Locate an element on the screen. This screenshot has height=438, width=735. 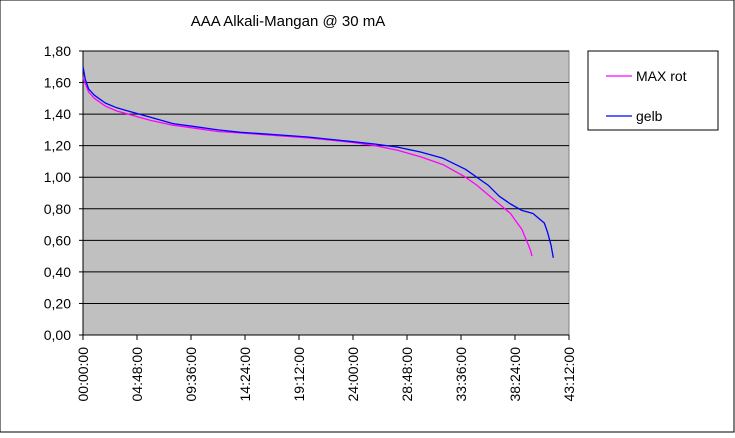
y-tick-label: 1,00 is located at coordinates (57, 177).